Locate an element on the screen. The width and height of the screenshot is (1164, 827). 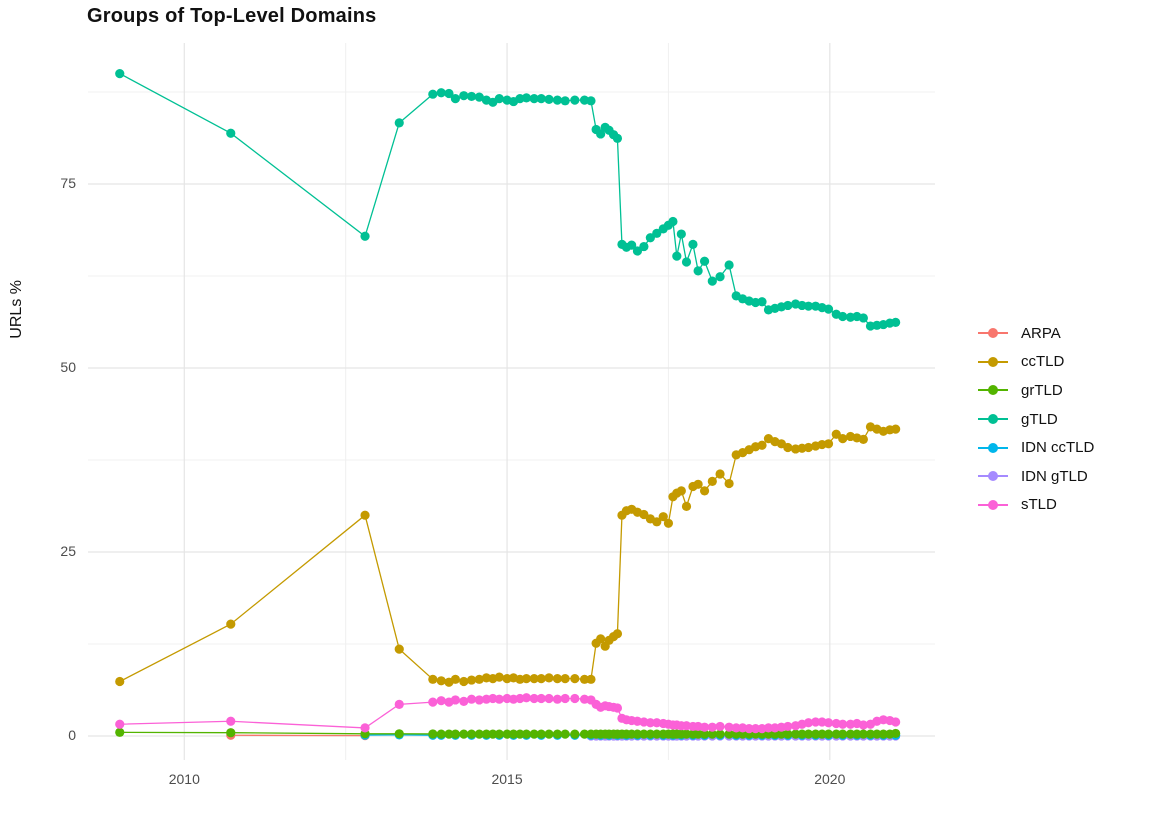
legend-label: grTLD is located at coordinates (1042, 390).